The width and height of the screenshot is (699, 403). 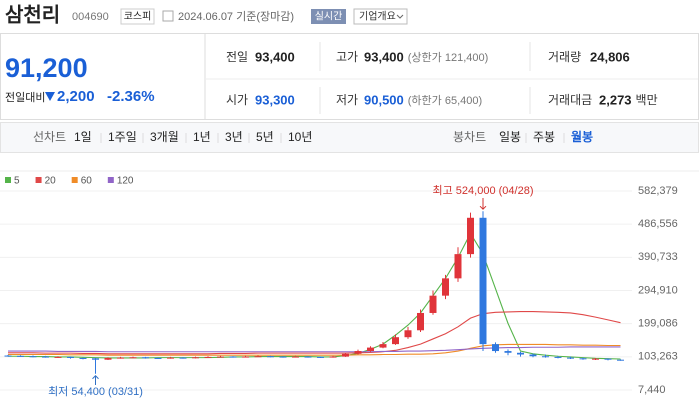 I want to click on realtime: 실시간, so click(x=329, y=17).